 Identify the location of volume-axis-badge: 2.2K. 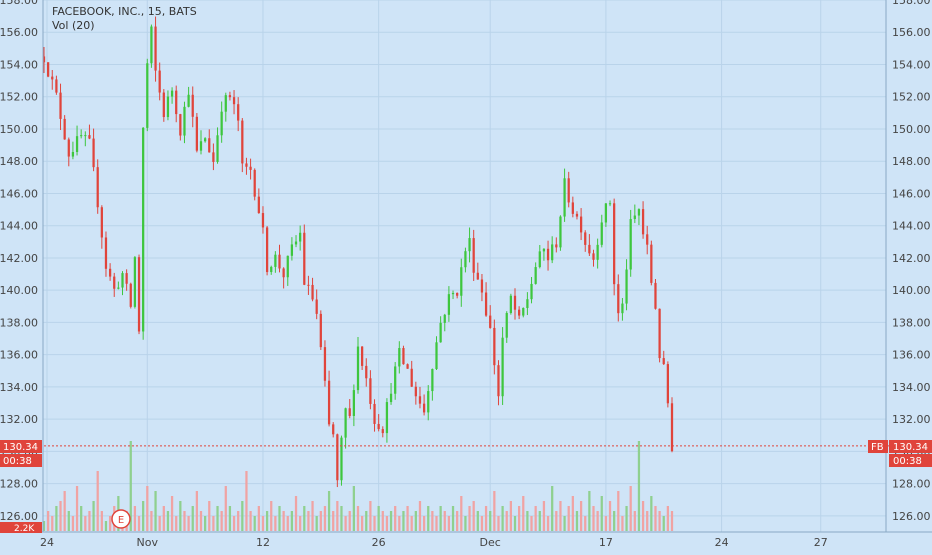
(21, 528).